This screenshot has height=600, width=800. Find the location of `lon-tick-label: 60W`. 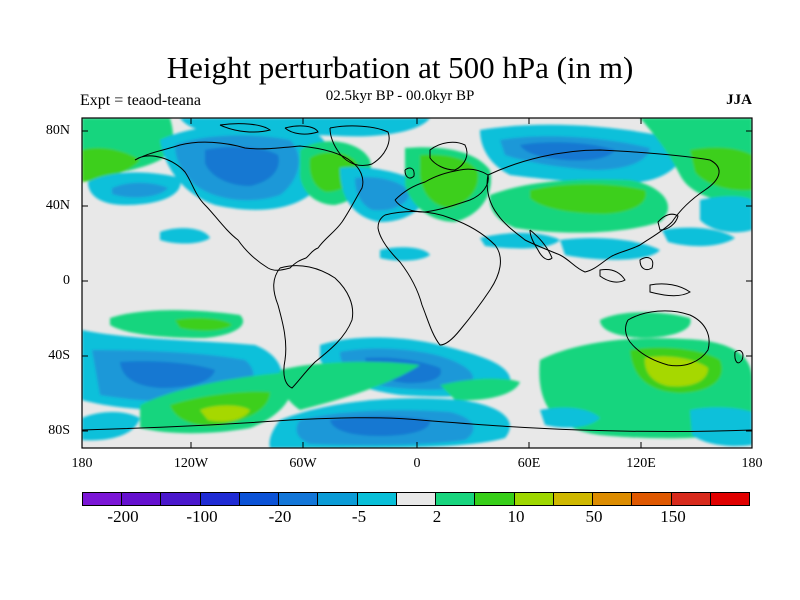

lon-tick-label: 60W is located at coordinates (303, 463).